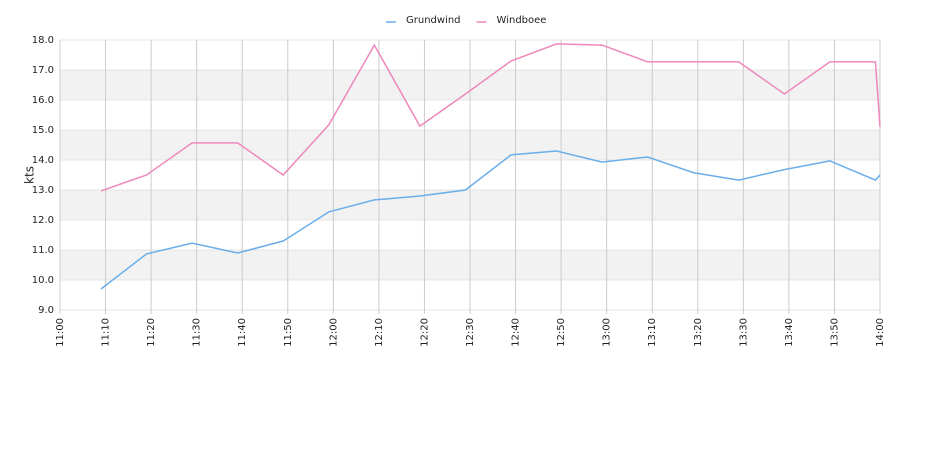 The image size is (940, 450). What do you see at coordinates (46, 310) in the screenshot?
I see `y-tick-label: 9.0` at bounding box center [46, 310].